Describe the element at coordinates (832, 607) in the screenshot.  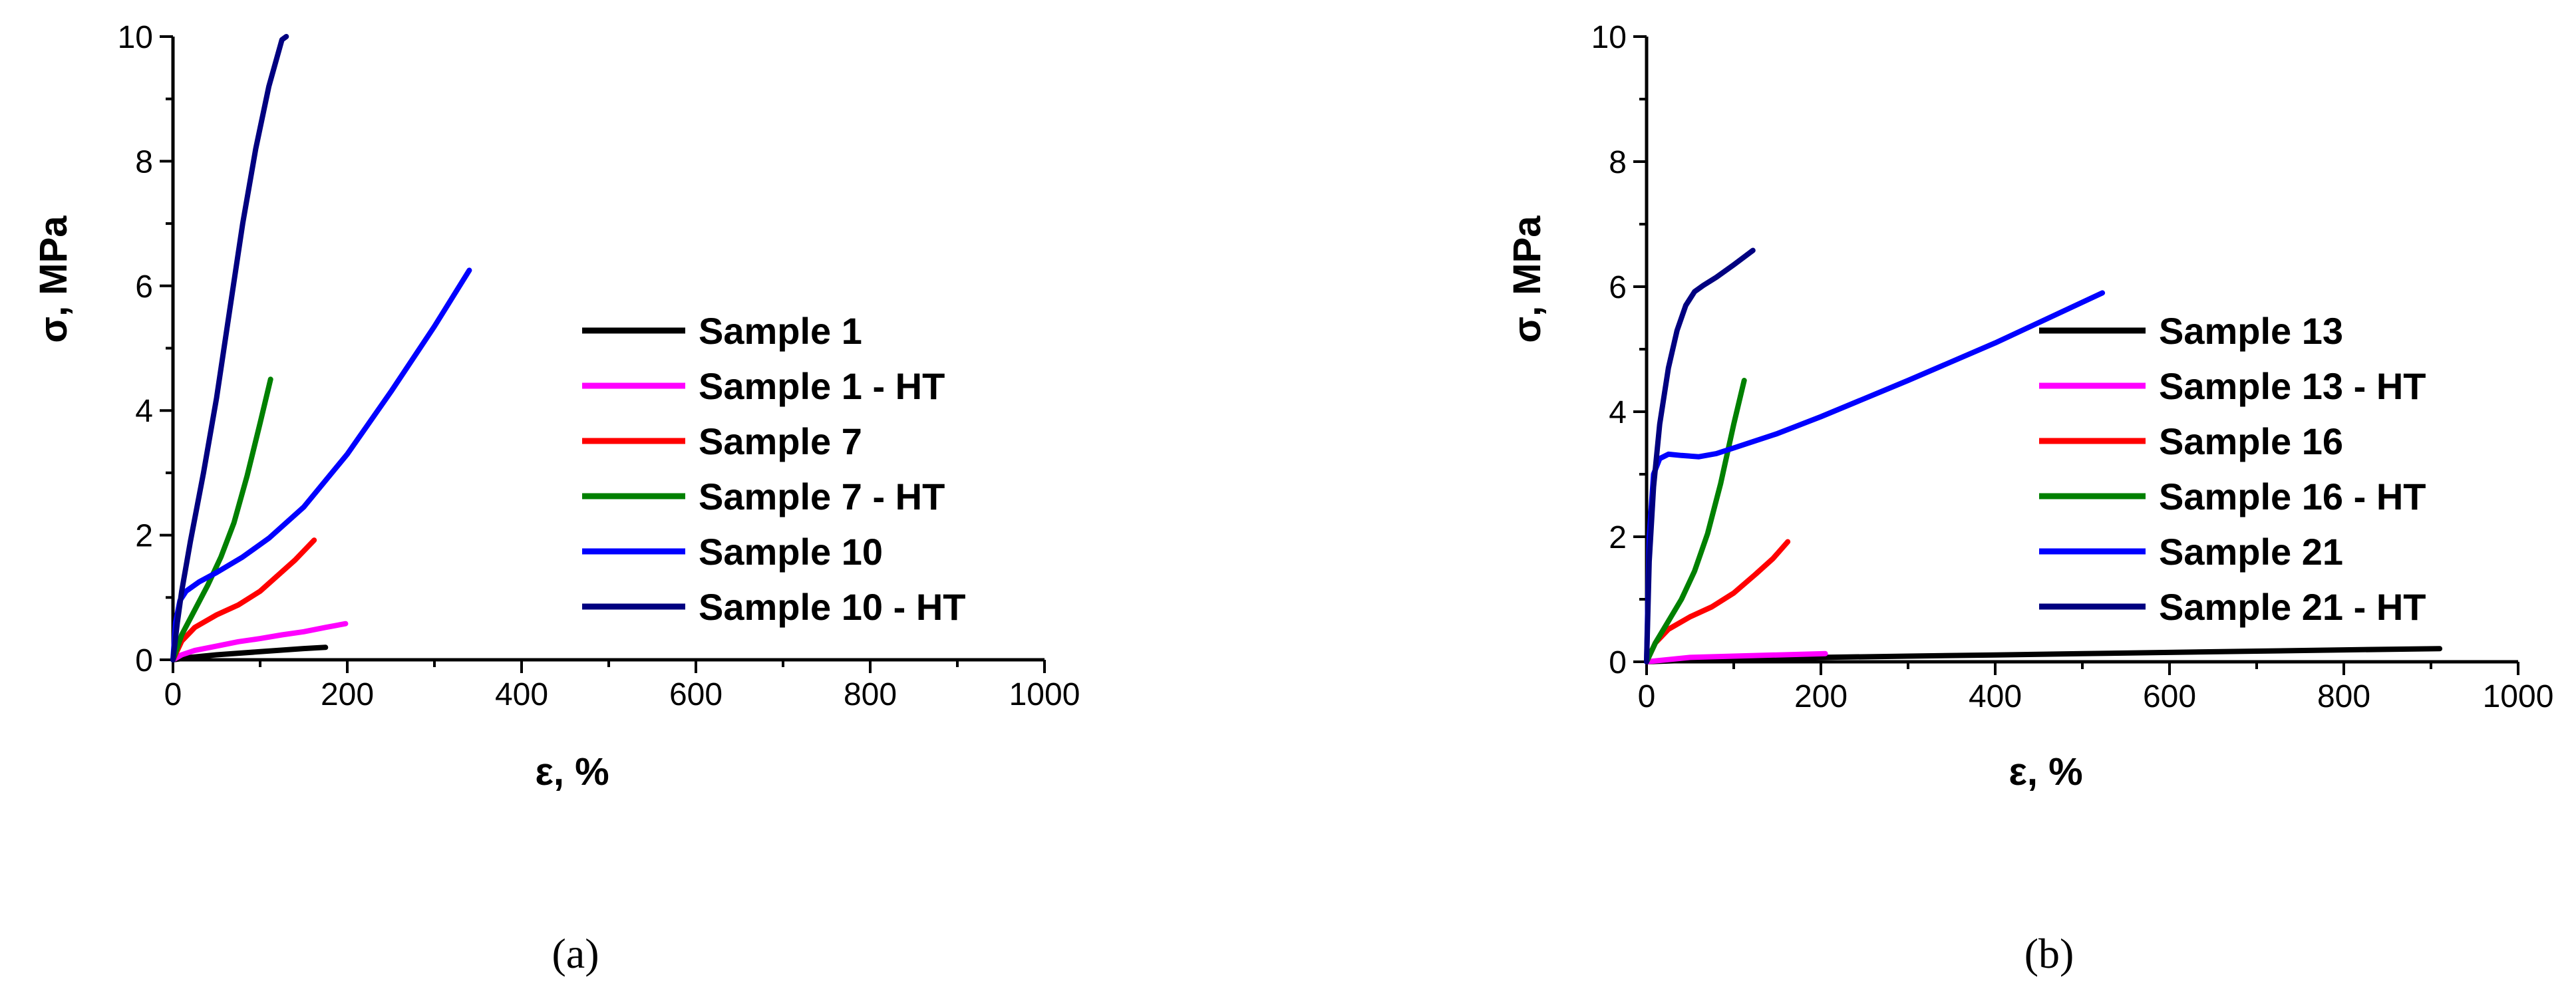
I see `legend-label: Sample 10 - HT` at that location.